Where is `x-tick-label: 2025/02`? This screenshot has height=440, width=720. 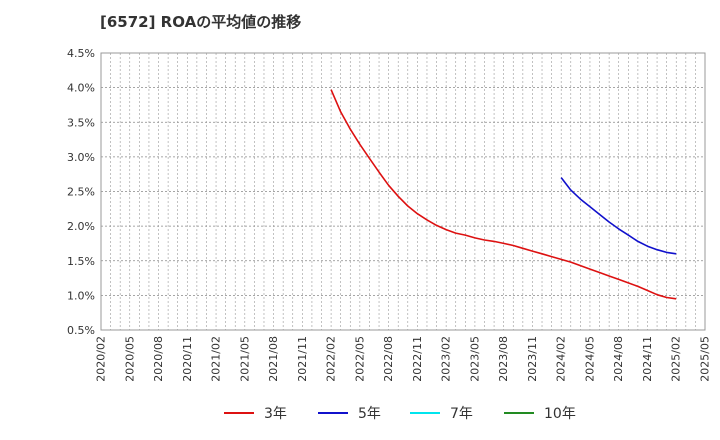 x-tick-label: 2025/02 is located at coordinates (676, 359).